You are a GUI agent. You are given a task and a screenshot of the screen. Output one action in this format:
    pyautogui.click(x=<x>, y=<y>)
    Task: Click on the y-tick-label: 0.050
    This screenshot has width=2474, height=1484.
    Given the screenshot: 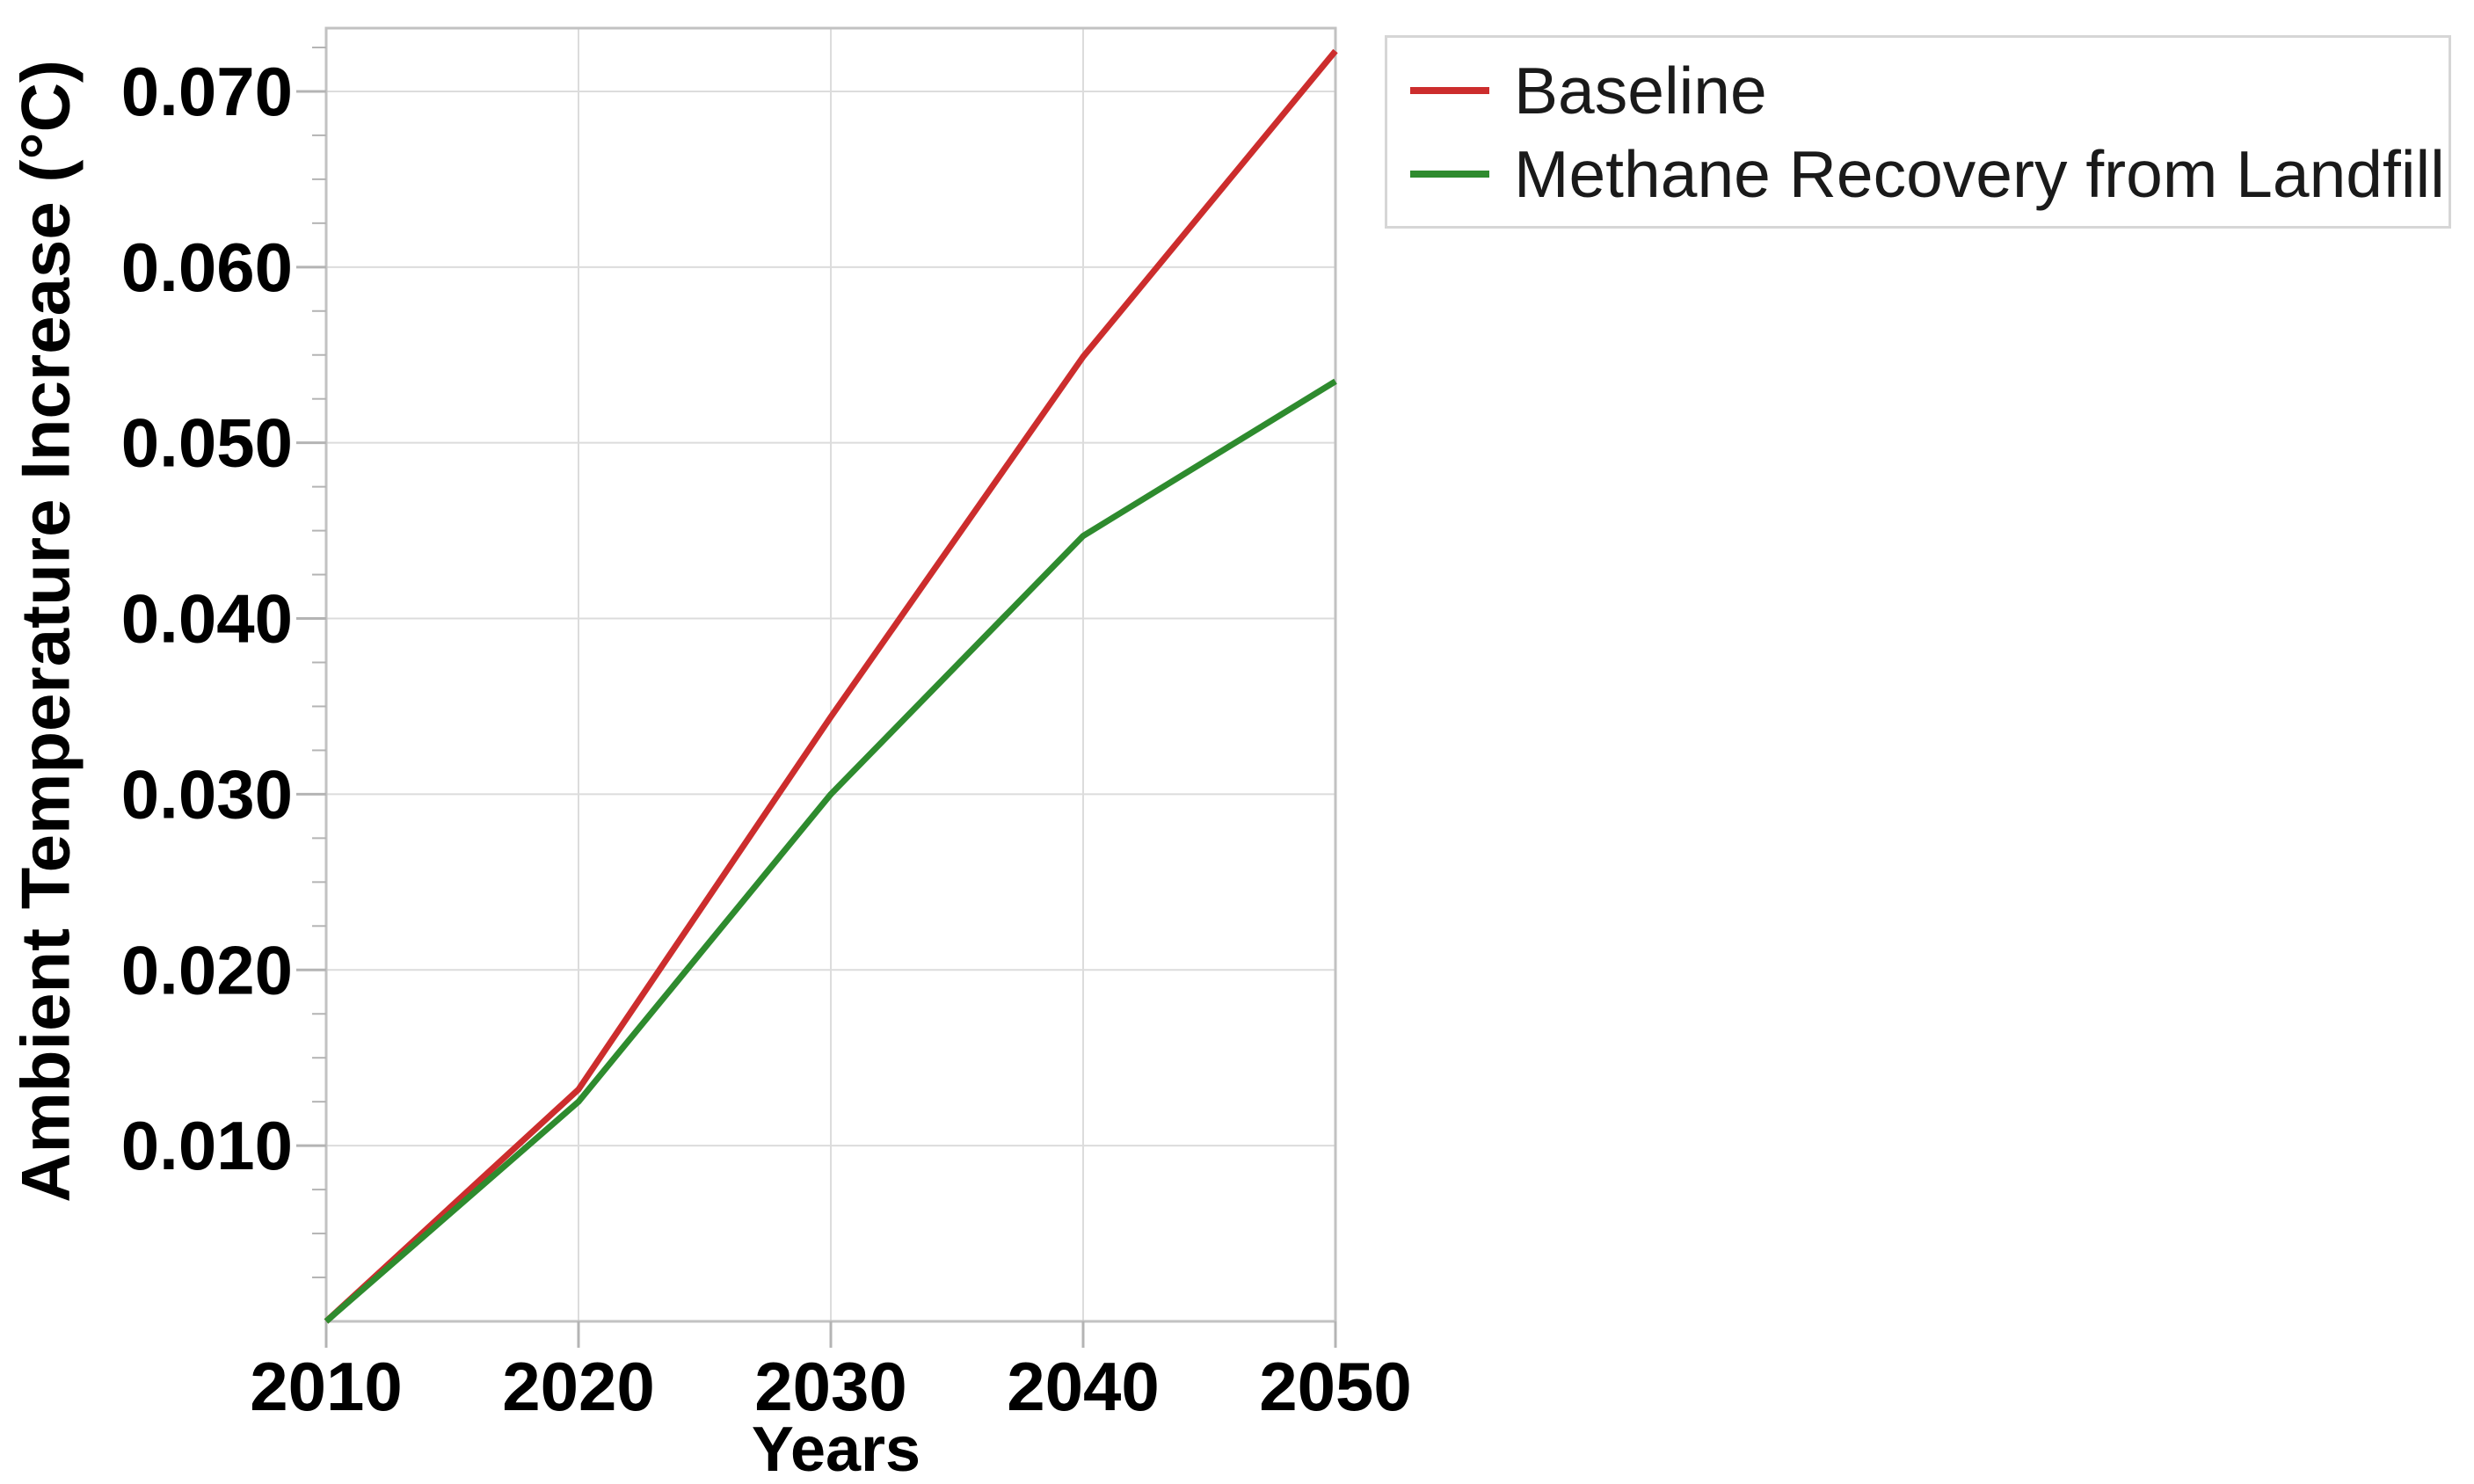 What is the action you would take?
    pyautogui.click(x=207, y=443)
    